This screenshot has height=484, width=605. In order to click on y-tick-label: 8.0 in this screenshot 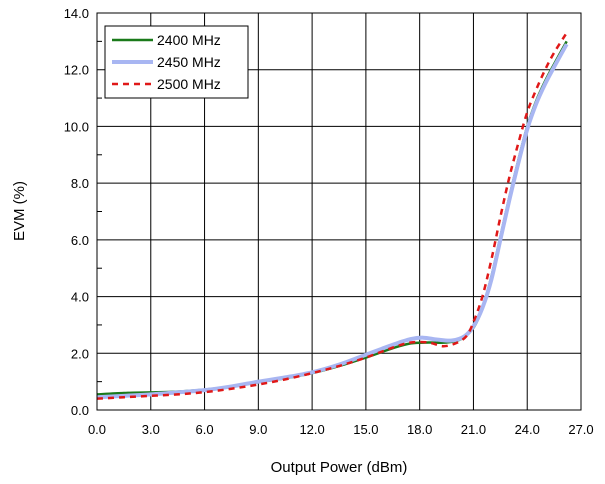, I will do `click(80, 183)`.